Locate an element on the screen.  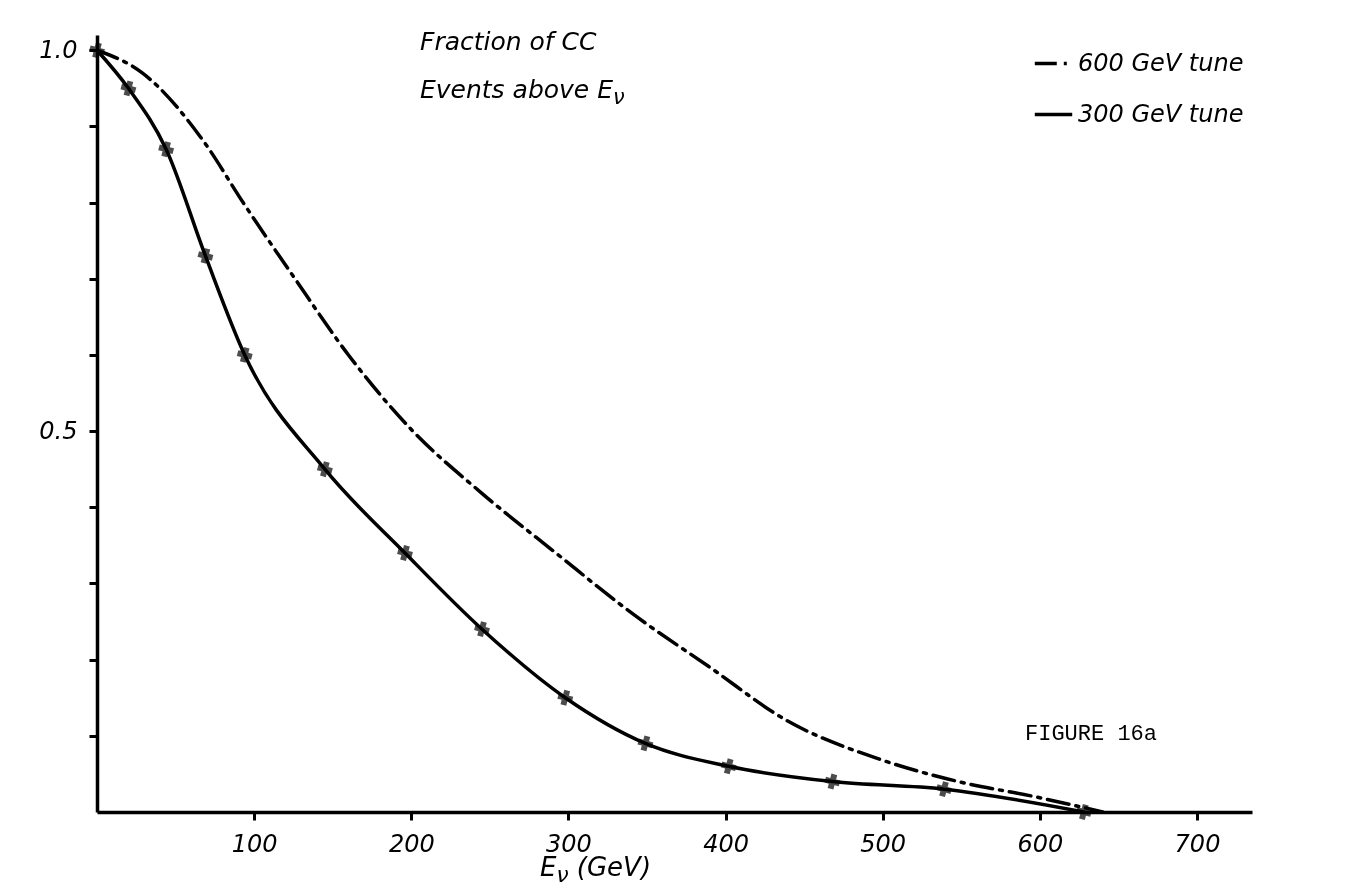
y-tick-label: 1.0 is located at coordinates (58, 49).